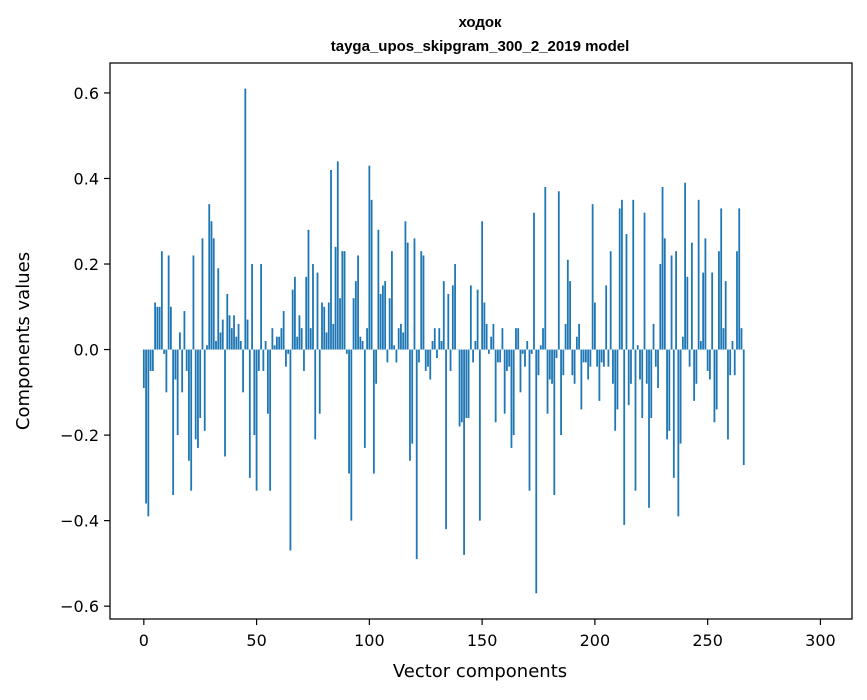 The width and height of the screenshot is (867, 700). What do you see at coordinates (707, 640) in the screenshot?
I see `x-tick-label-250: 250` at bounding box center [707, 640].